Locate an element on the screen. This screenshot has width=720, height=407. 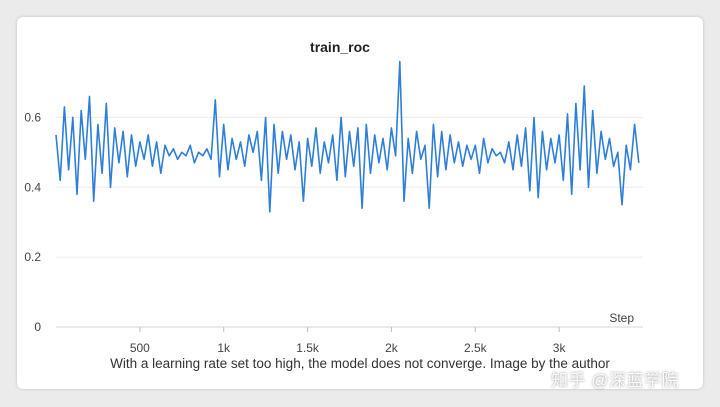
x-tick-label: 2.5k is located at coordinates (476, 348).